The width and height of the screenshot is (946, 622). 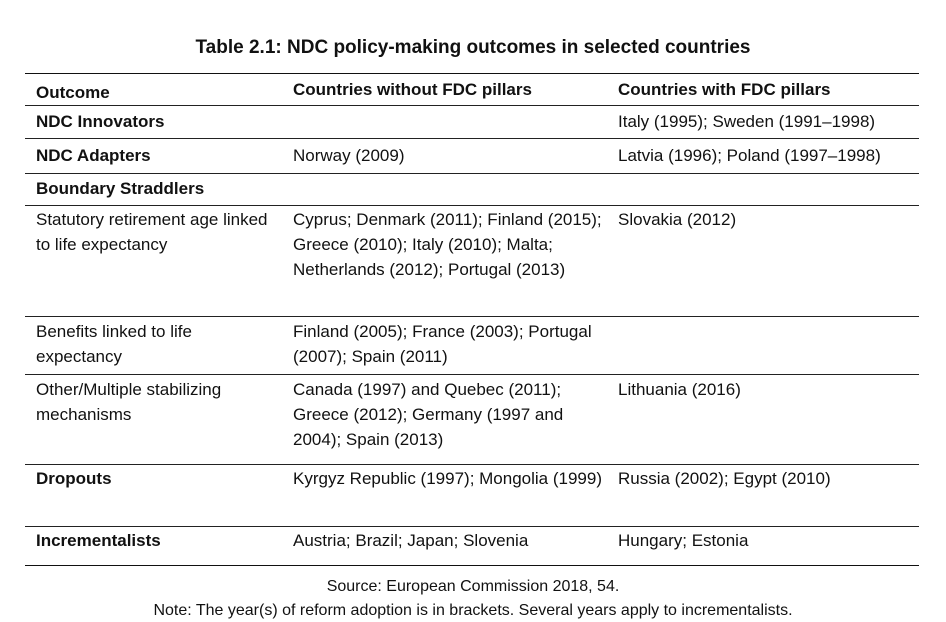 I want to click on row-with-fdc: Russia (2002); Egypt (2010), so click(x=763, y=495).